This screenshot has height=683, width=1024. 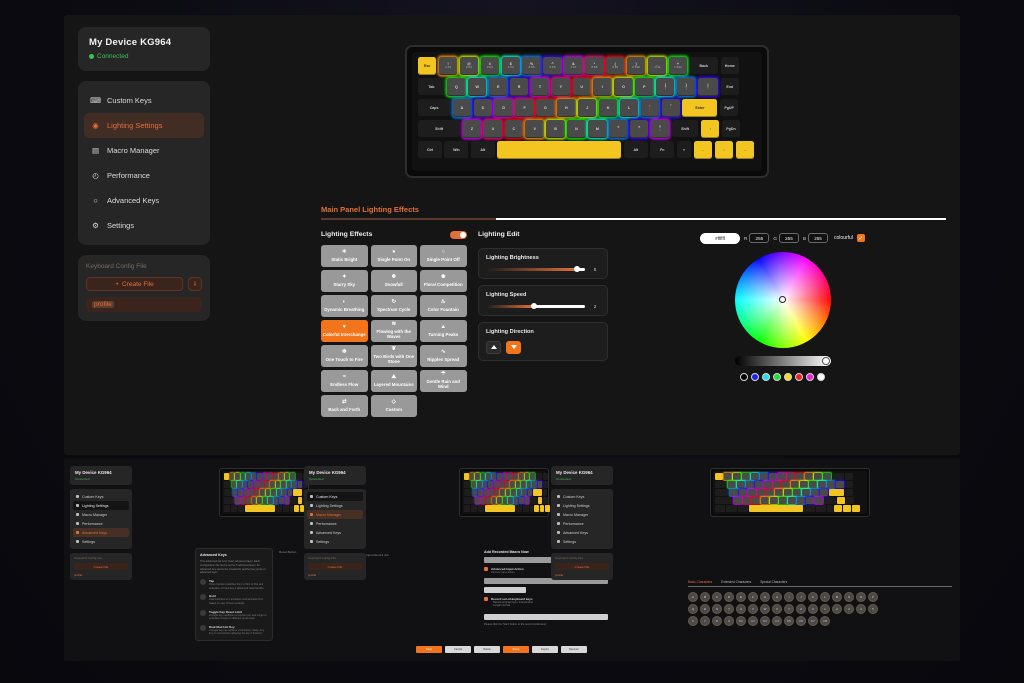 I want to click on character-chip: M, so click(x=837, y=597).